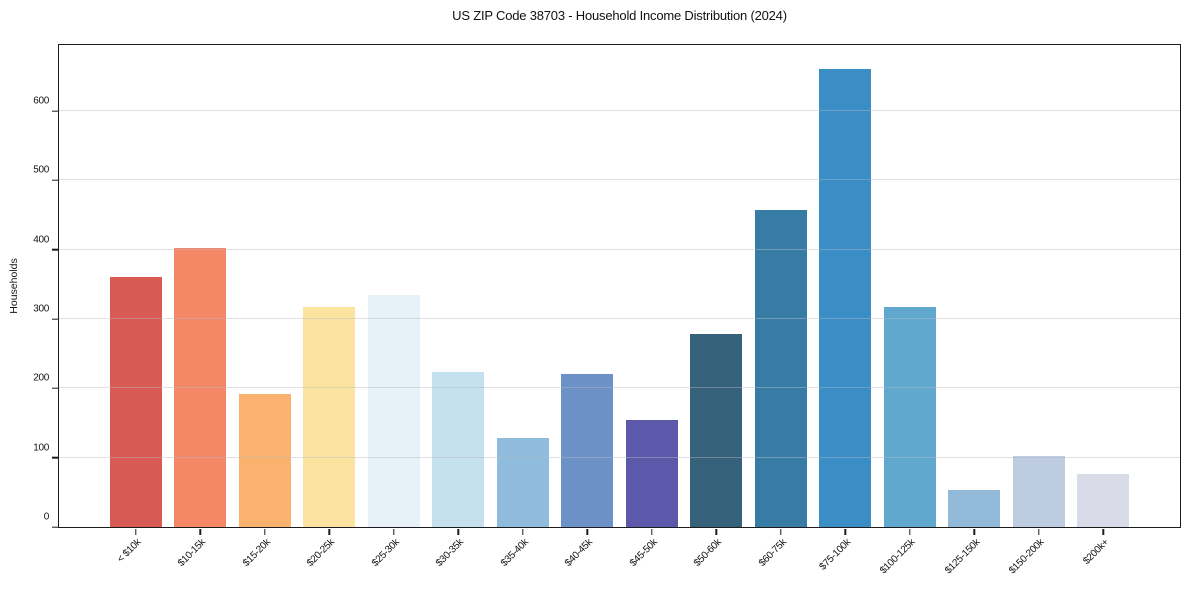 Image resolution: width=1189 pixels, height=590 pixels. What do you see at coordinates (708, 553) in the screenshot?
I see `x-tick-label: $50-60k` at bounding box center [708, 553].